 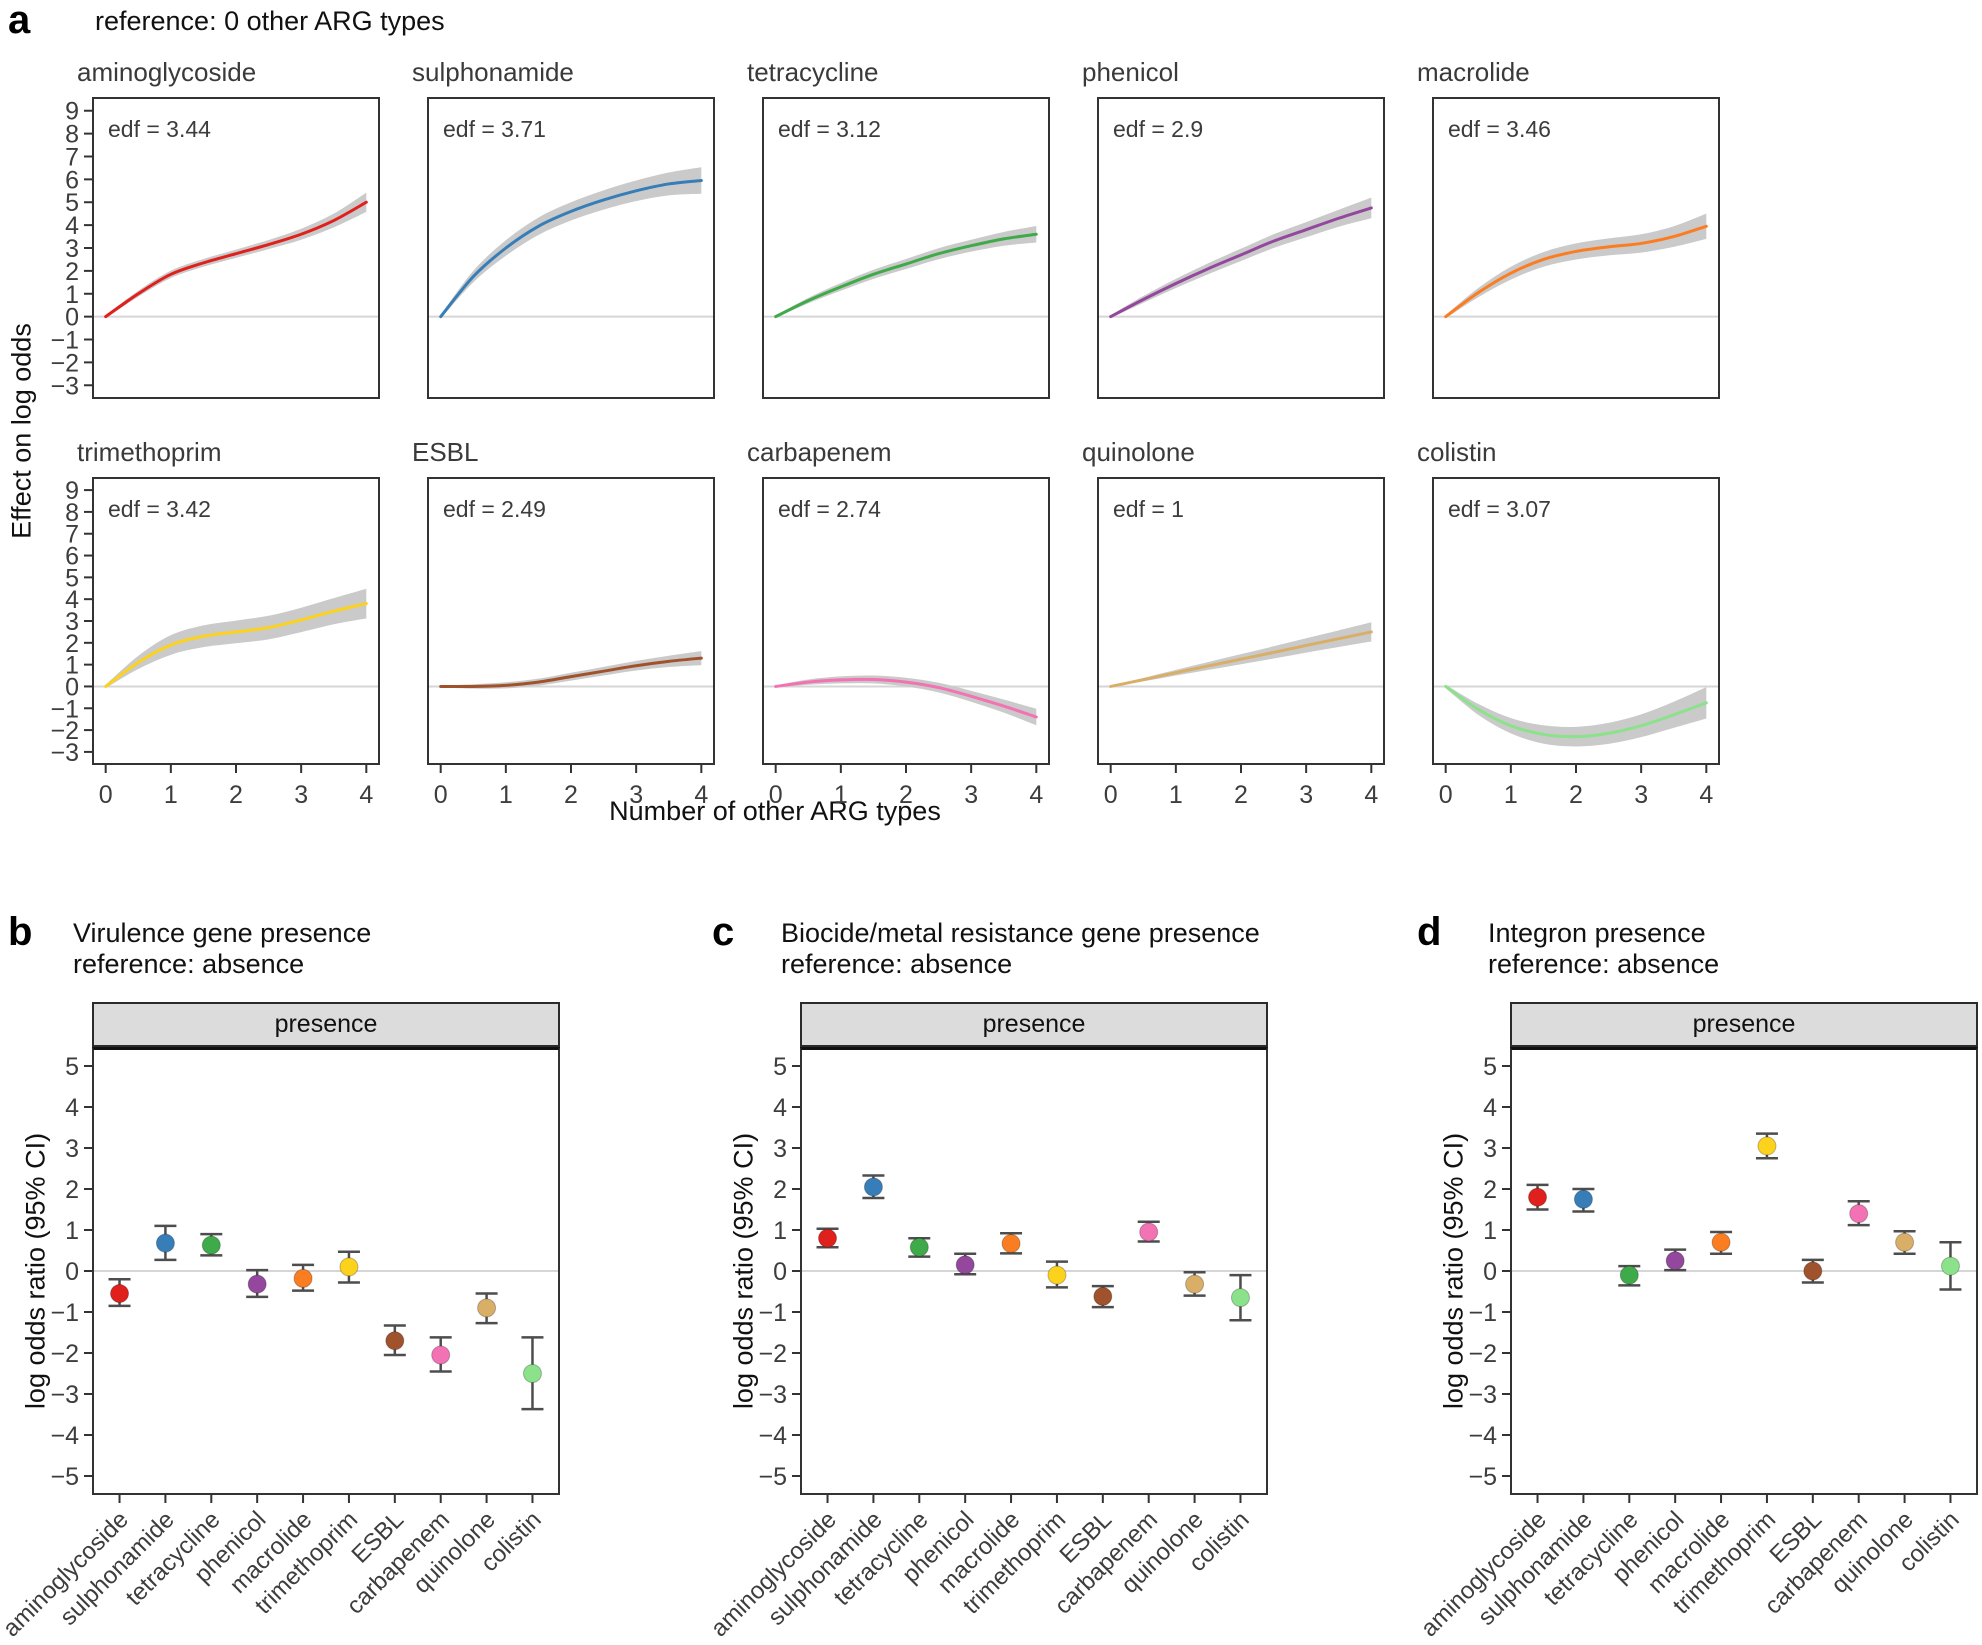 What do you see at coordinates (230, 1547) in the screenshot?
I see `category-label-b-phenicol: phenicol` at bounding box center [230, 1547].